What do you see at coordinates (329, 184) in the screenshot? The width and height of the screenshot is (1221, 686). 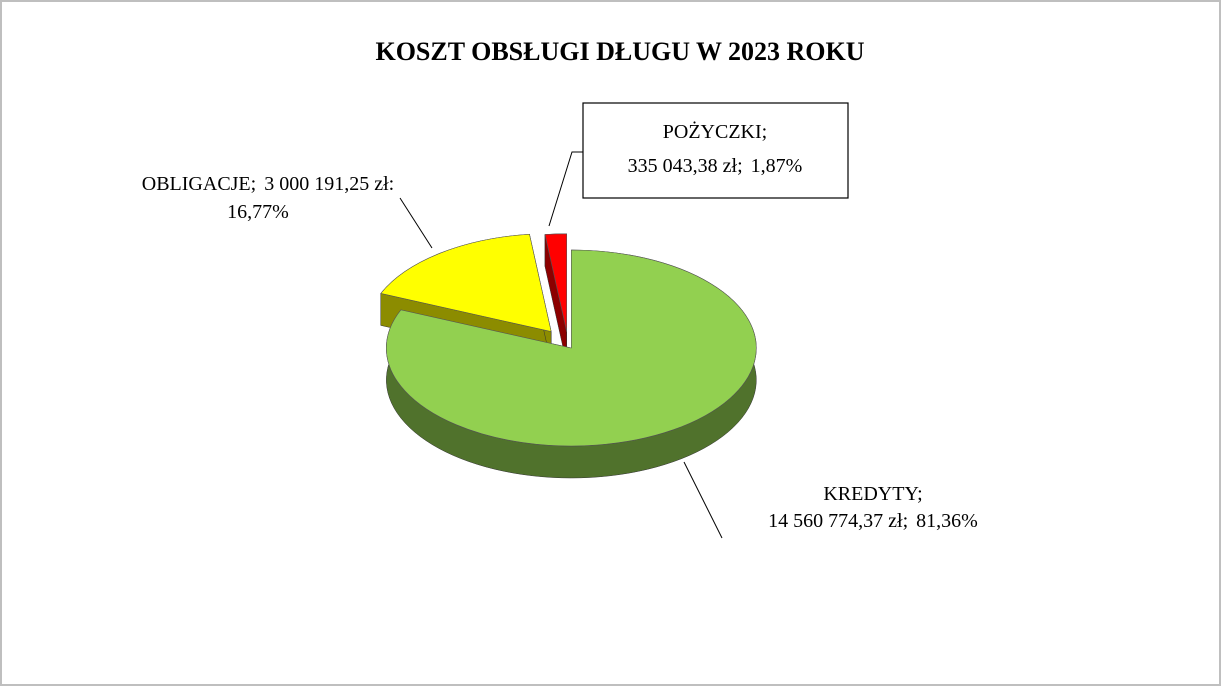 I see `data-label-part: 3 000 191,25 zł:` at bounding box center [329, 184].